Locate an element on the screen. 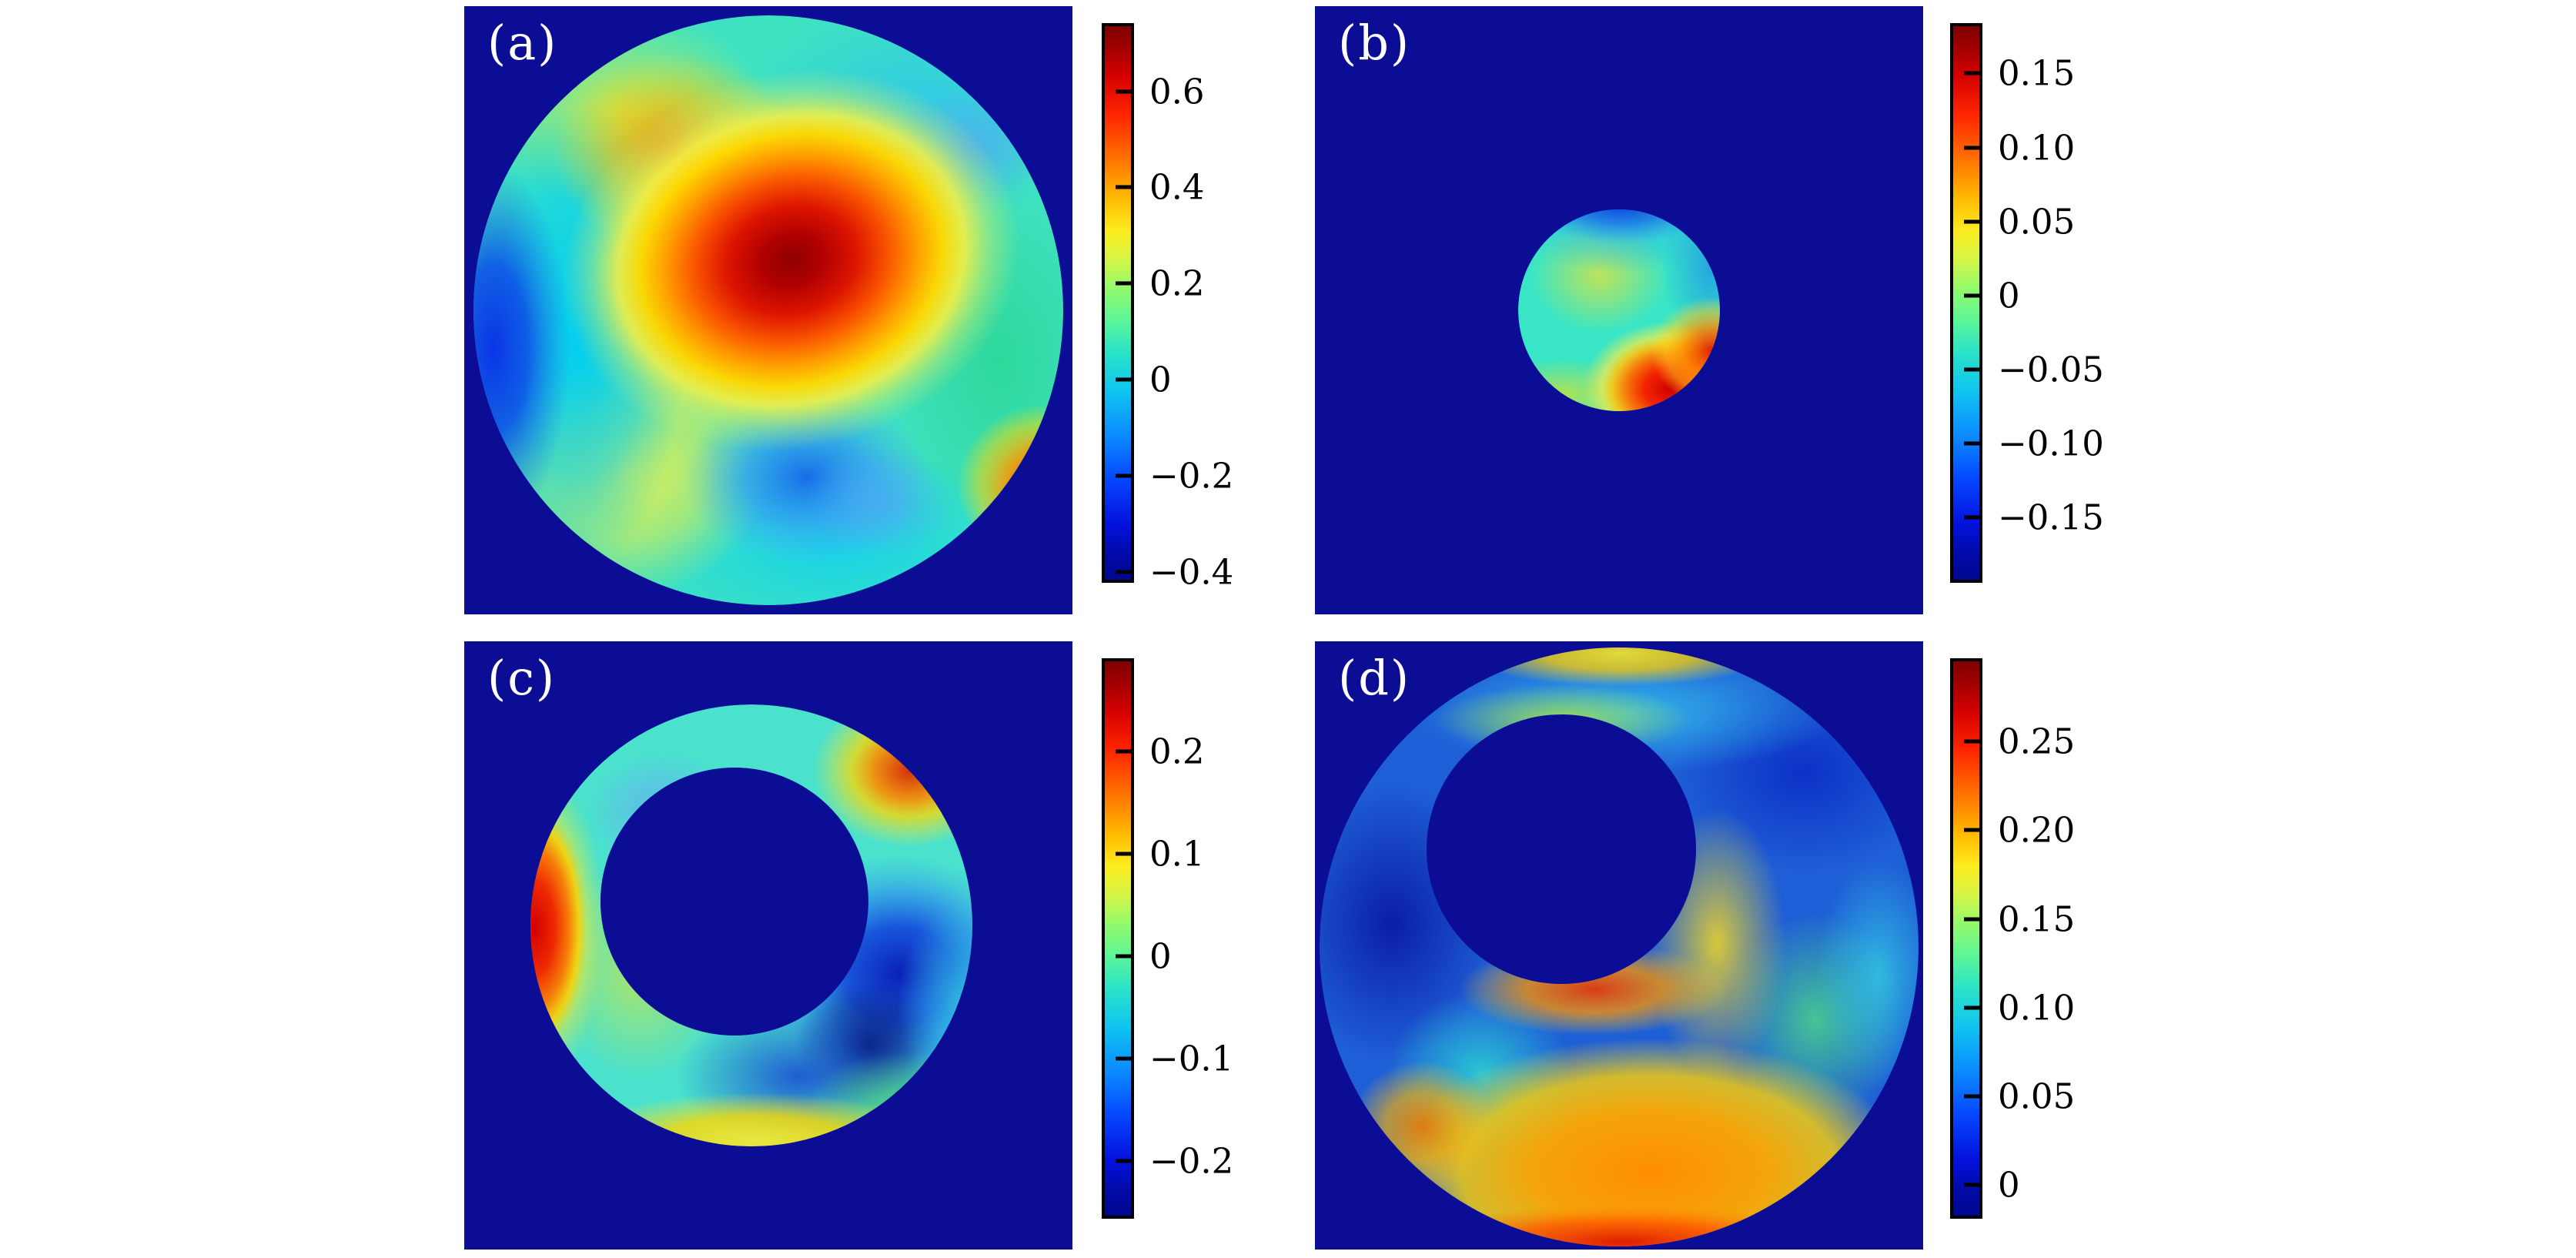 This screenshot has width=2576, height=1258. colorbar-gradient-d is located at coordinates (1966, 938).